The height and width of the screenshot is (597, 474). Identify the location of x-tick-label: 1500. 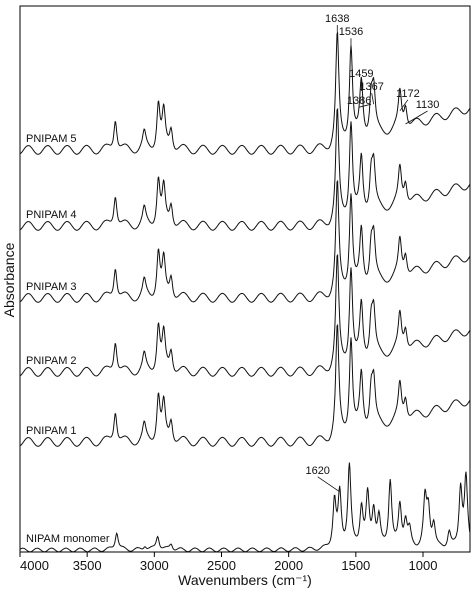
(355, 565).